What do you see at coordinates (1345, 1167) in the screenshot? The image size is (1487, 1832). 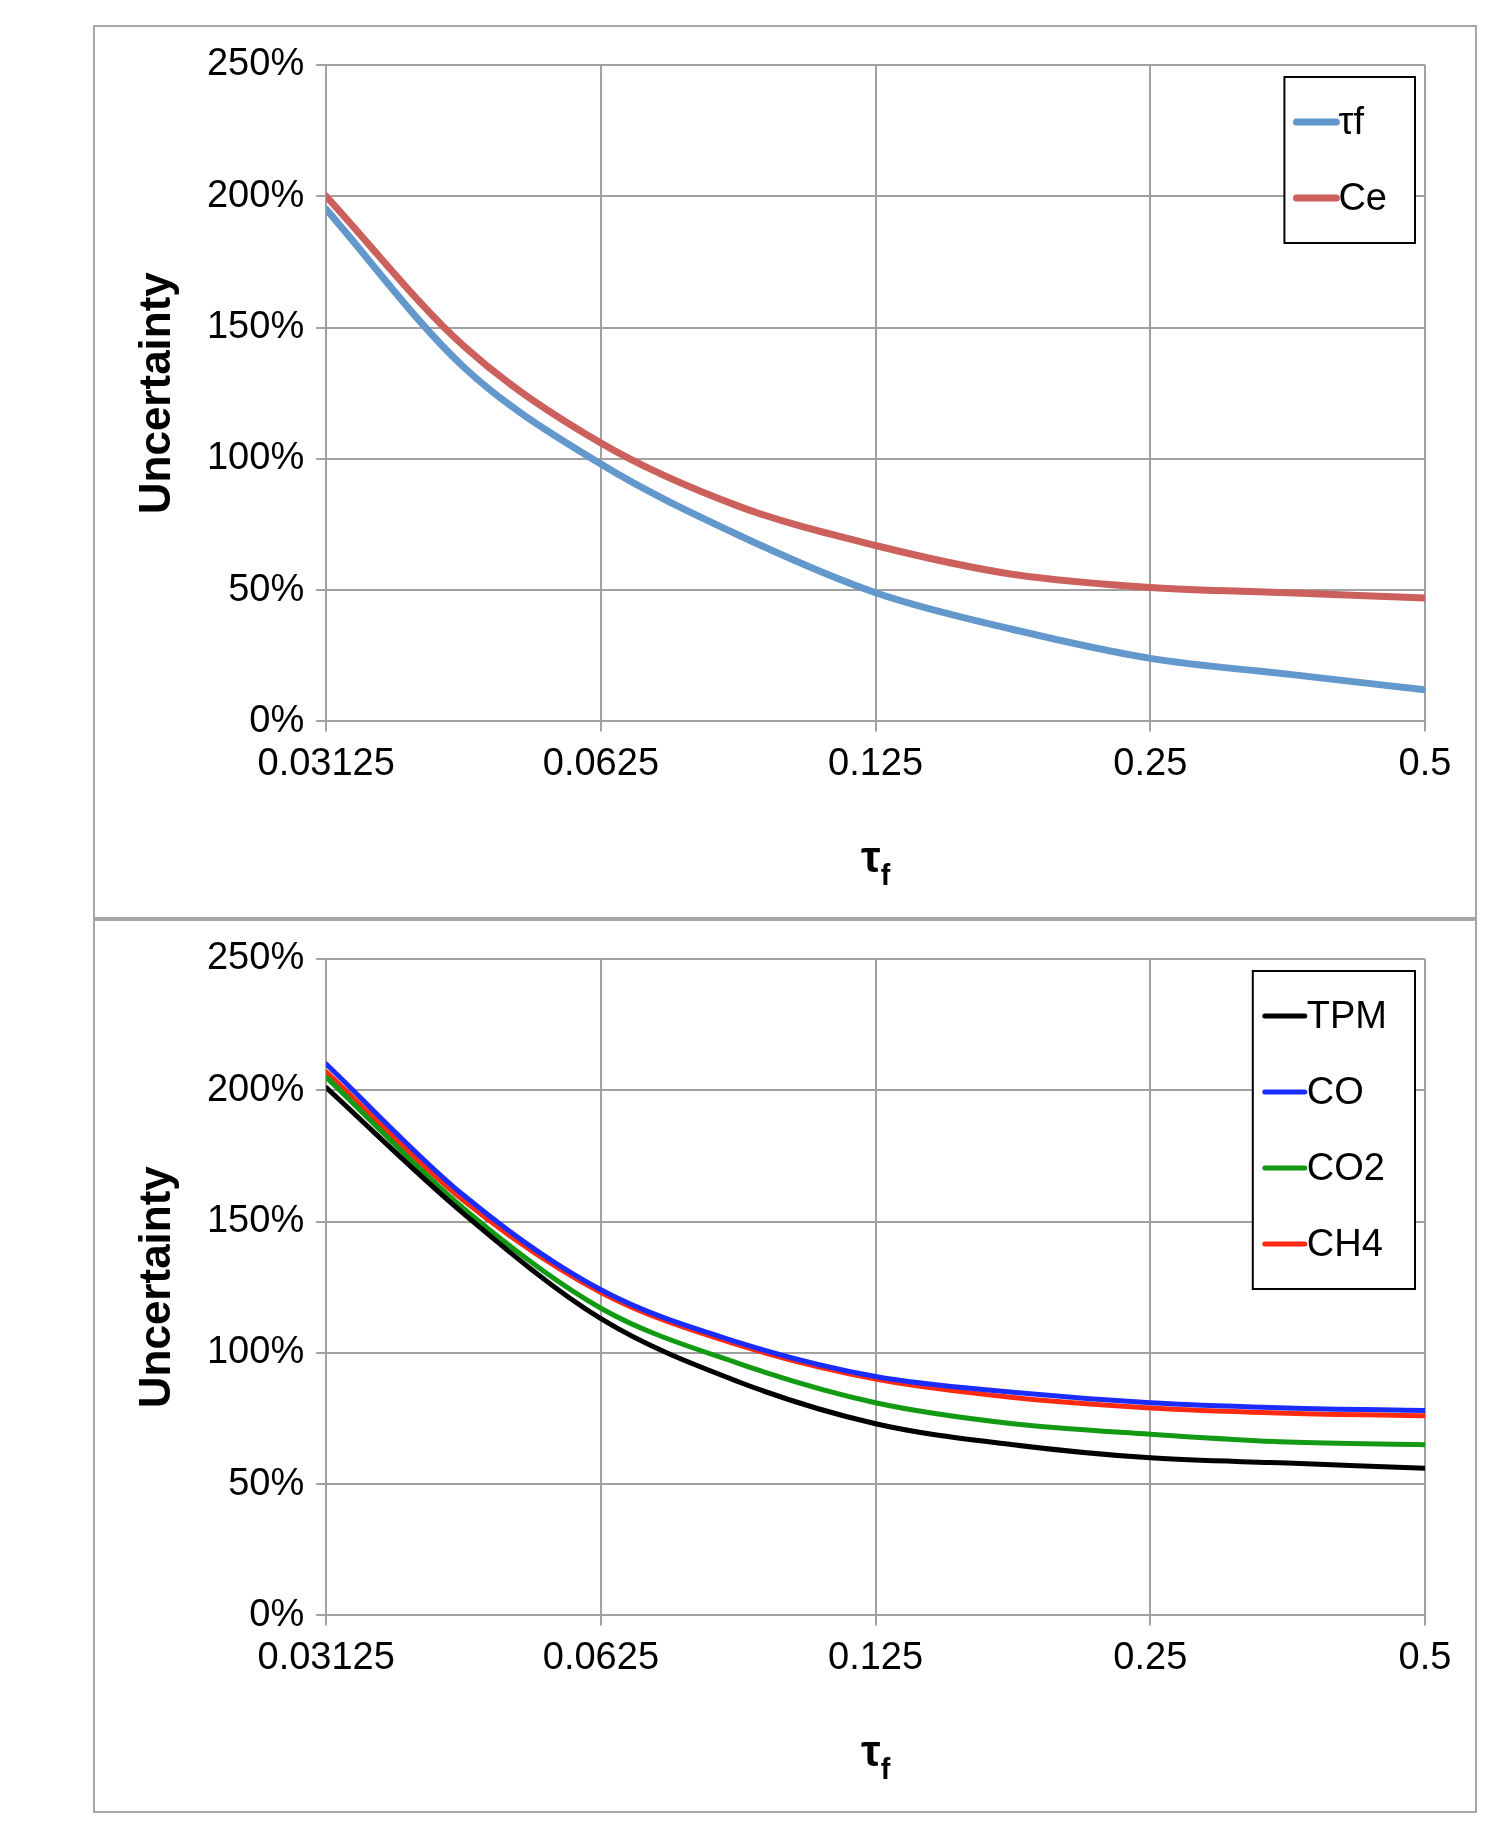 I see `legend-label: CO2` at bounding box center [1345, 1167].